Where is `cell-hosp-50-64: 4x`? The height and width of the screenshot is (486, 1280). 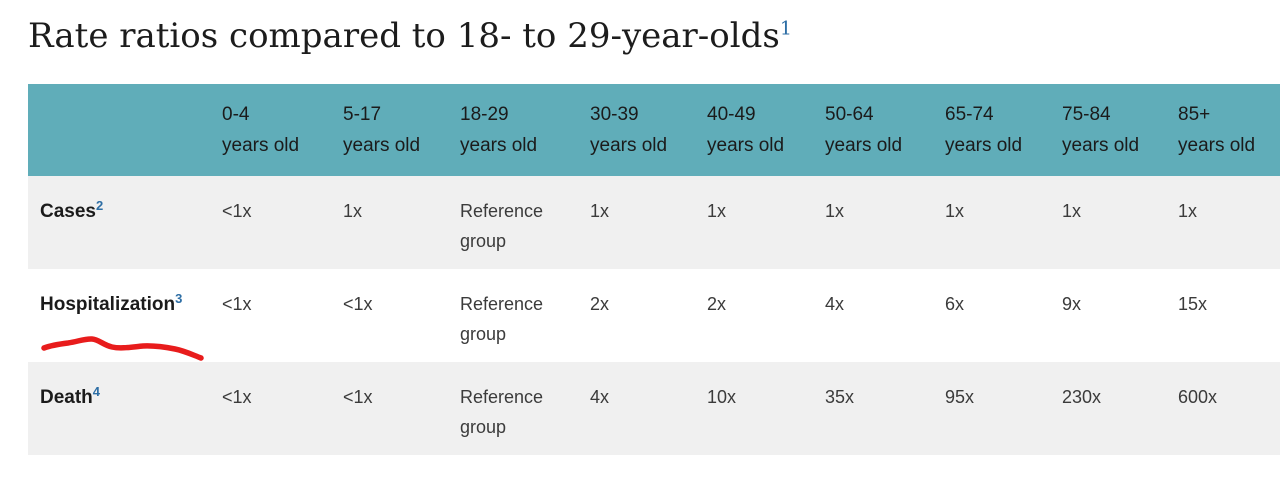
cell-hosp-50-64: 4x is located at coordinates (835, 304).